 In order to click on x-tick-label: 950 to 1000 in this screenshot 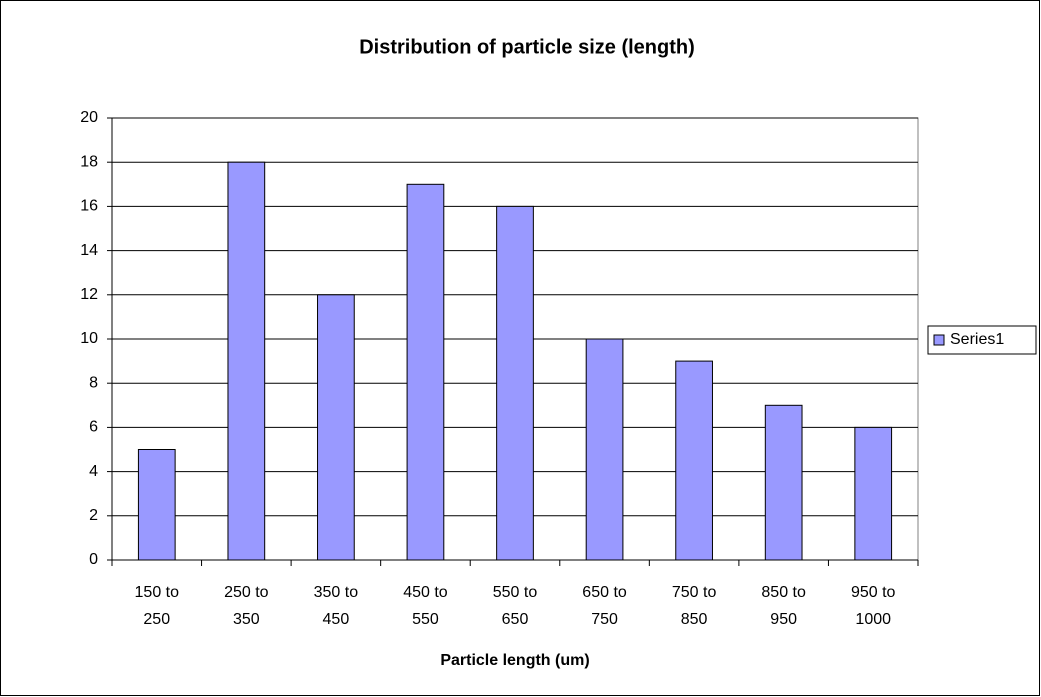, I will do `click(873, 606)`.